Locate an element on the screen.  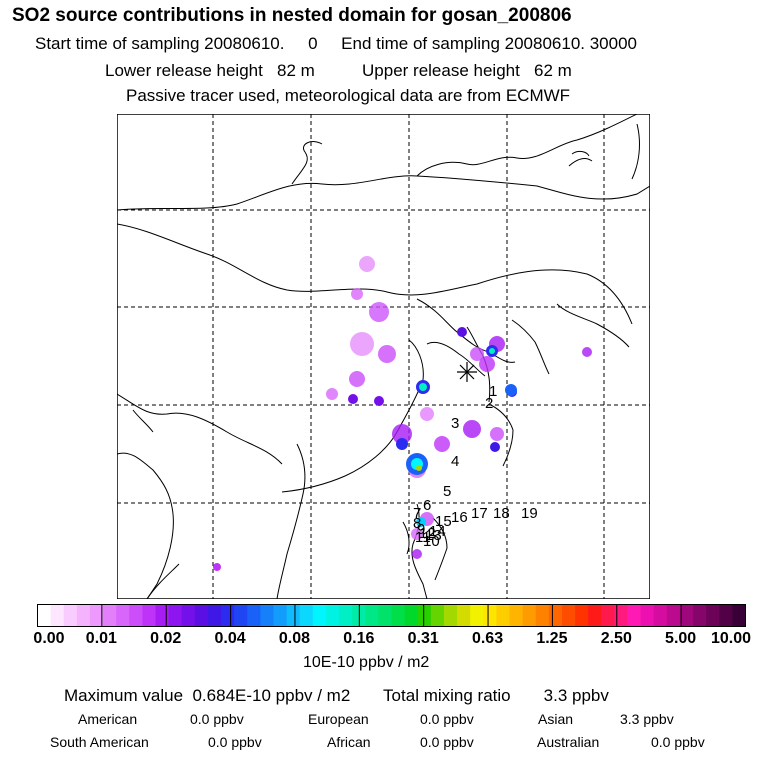
source-label-4: 4 is located at coordinates (455, 461).